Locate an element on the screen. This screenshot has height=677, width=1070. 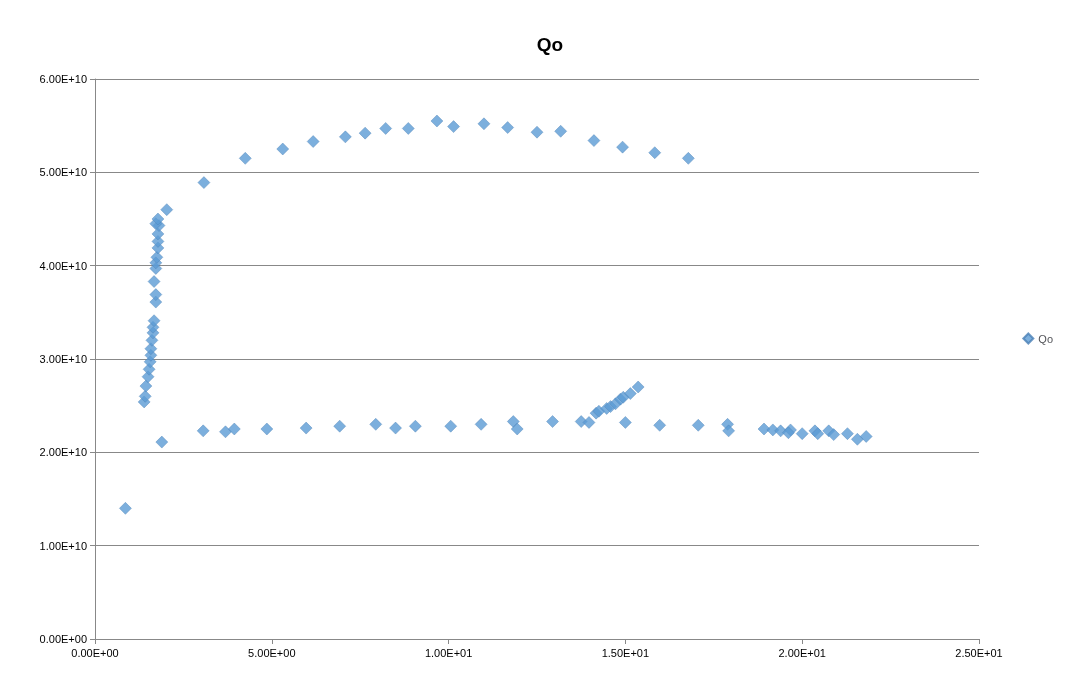
legend-label: Qo is located at coordinates (1046, 338).